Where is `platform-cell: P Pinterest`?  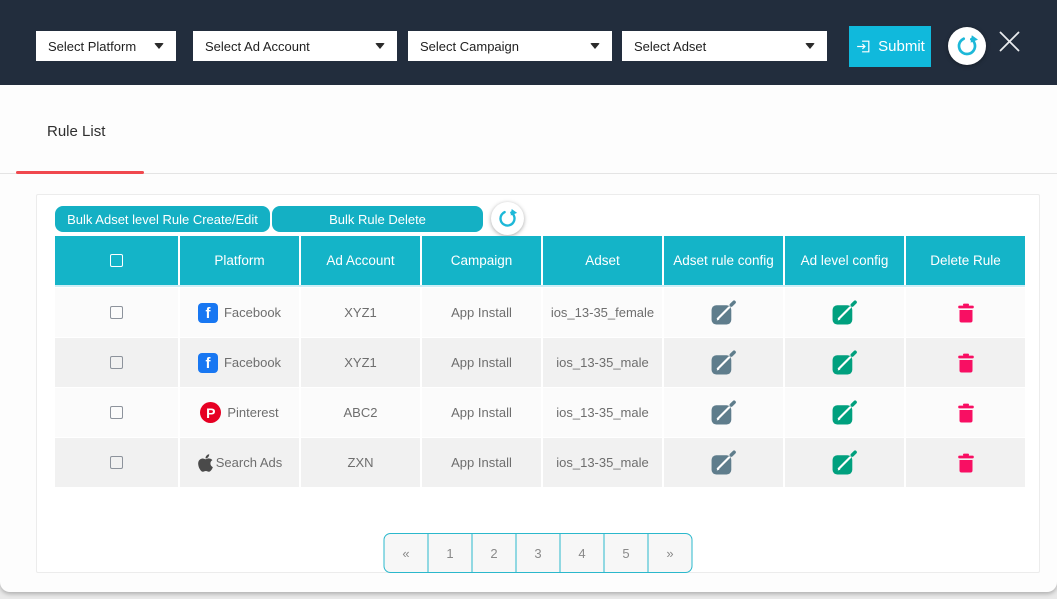
platform-cell: P Pinterest is located at coordinates (239, 412).